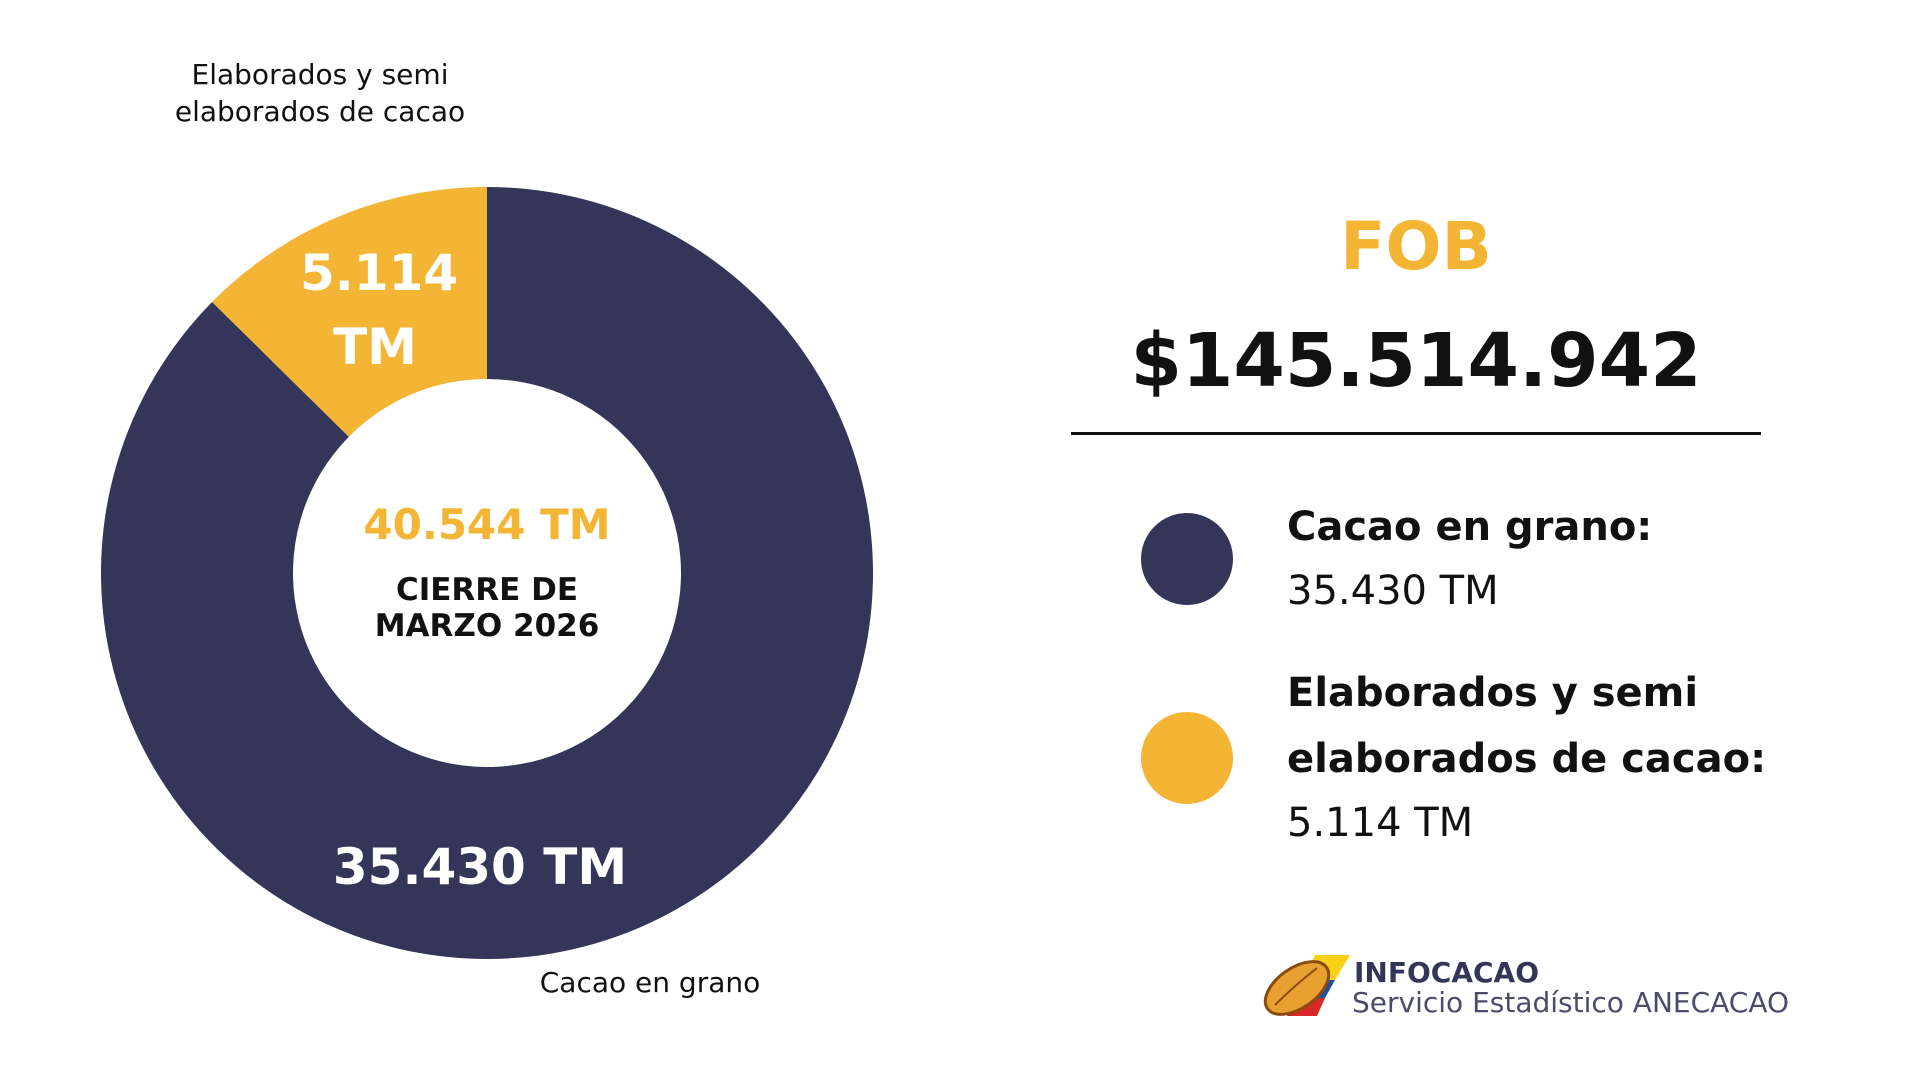 This screenshot has height=1080, width=1920. What do you see at coordinates (1306, 985) in the screenshot?
I see `logo-icon` at bounding box center [1306, 985].